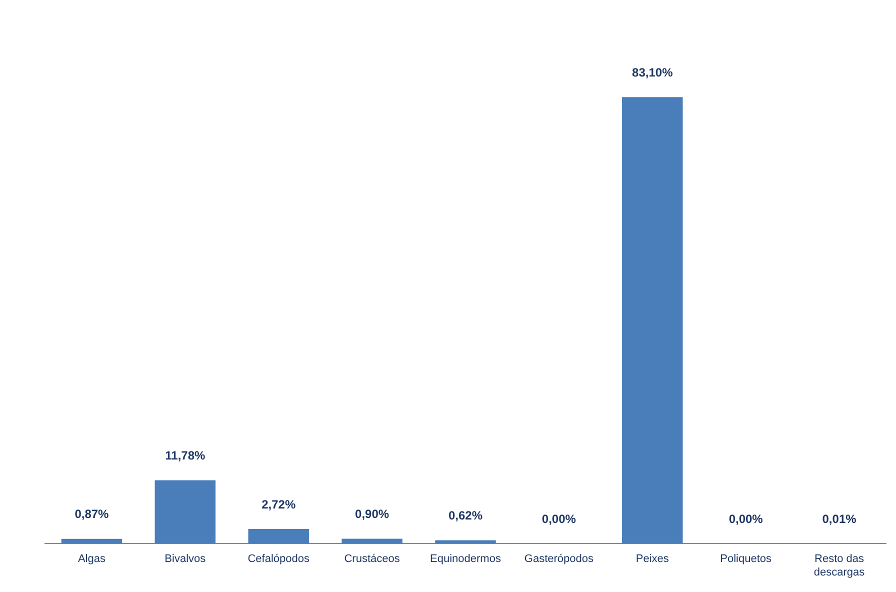 The image size is (896, 592). What do you see at coordinates (465, 515) in the screenshot?
I see `data-label: 0,62%` at bounding box center [465, 515].